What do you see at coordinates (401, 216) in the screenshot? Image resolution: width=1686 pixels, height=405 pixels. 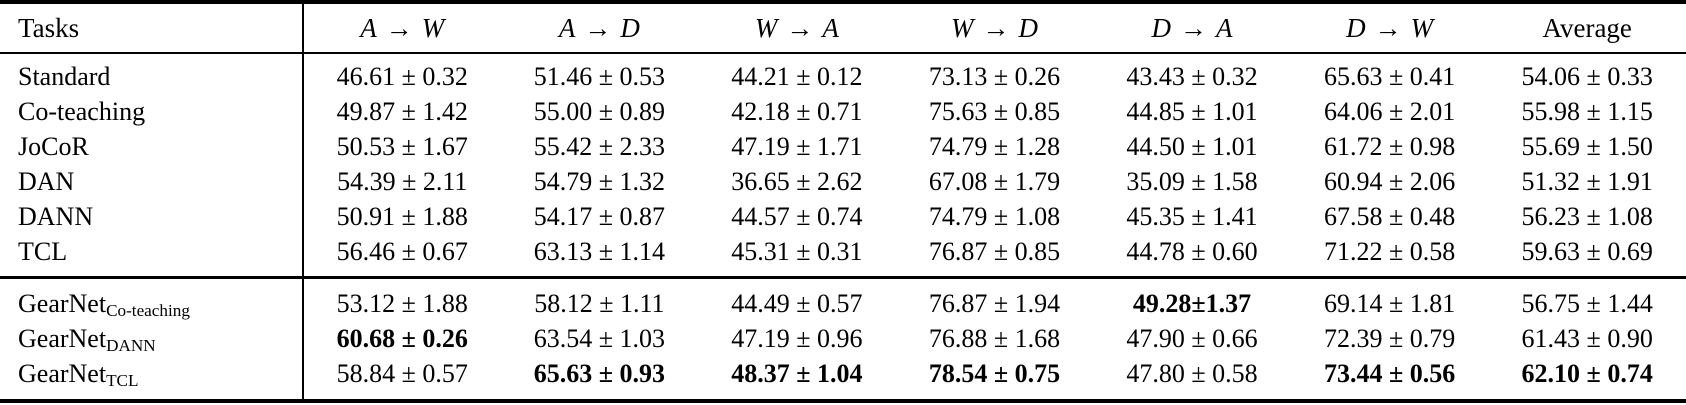 I see `score-cell: 50.91 ± 1.88` at bounding box center [401, 216].